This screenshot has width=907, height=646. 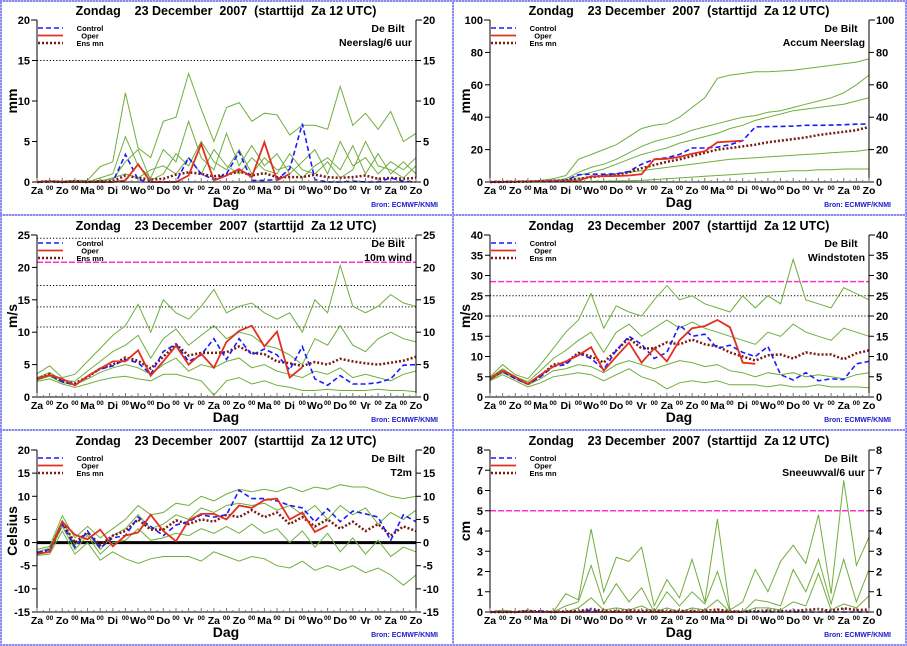 What do you see at coordinates (882, 236) in the screenshot?
I see `y-tick-label-right: 40` at bounding box center [882, 236].